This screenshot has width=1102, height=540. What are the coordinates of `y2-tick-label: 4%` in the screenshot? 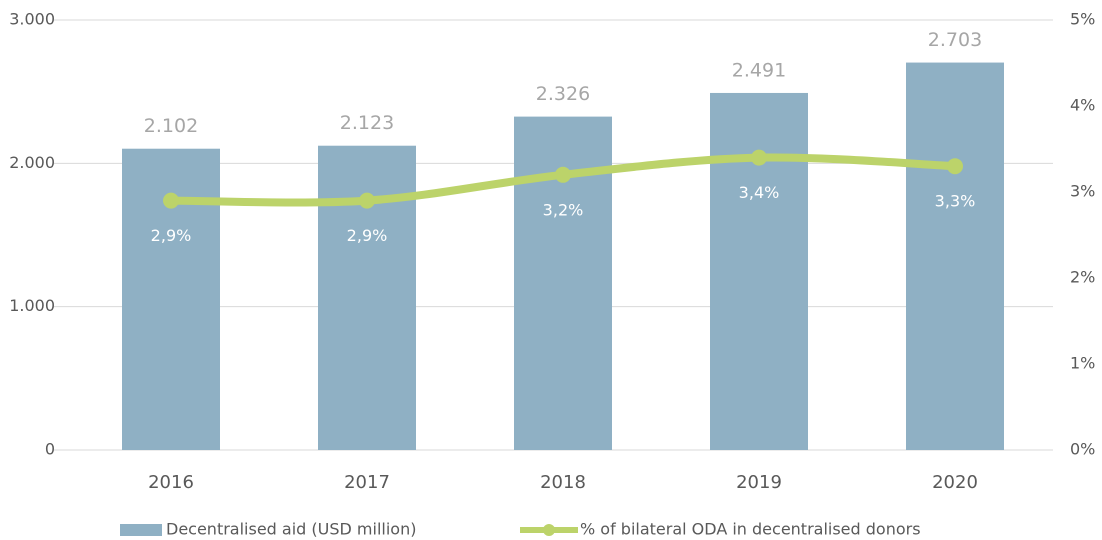 It's located at (1082, 105).